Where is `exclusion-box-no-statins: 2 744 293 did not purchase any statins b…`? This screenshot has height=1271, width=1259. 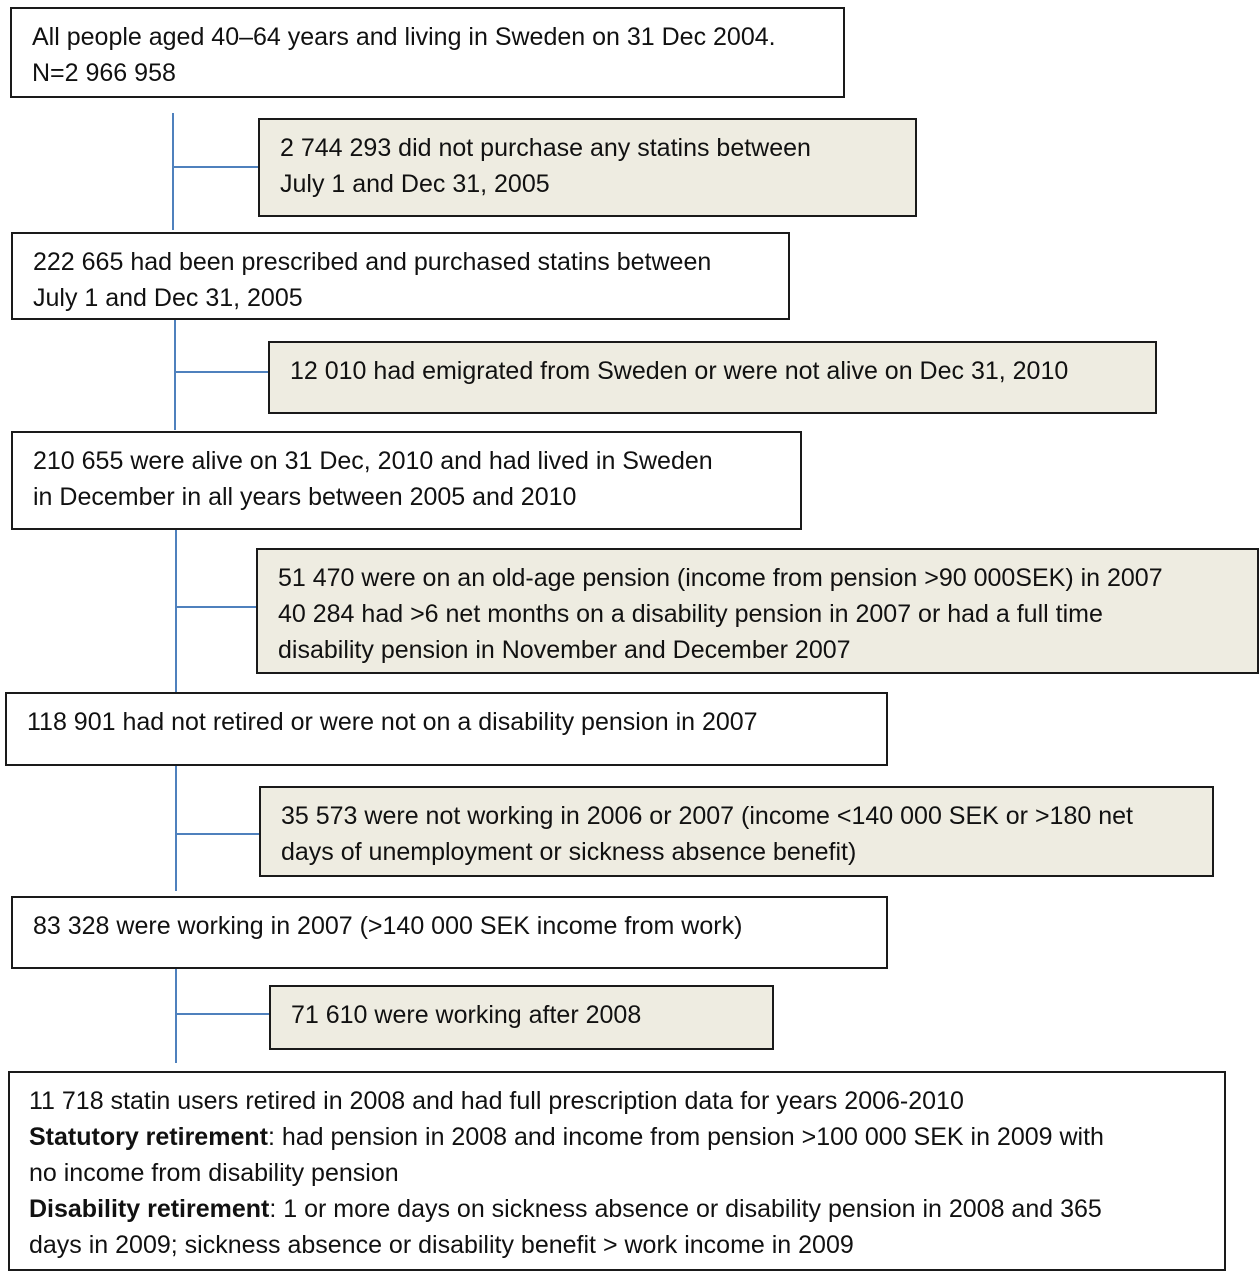
exclusion-box-no-statins: 2 744 293 did not purchase any statins b… is located at coordinates (587, 167).